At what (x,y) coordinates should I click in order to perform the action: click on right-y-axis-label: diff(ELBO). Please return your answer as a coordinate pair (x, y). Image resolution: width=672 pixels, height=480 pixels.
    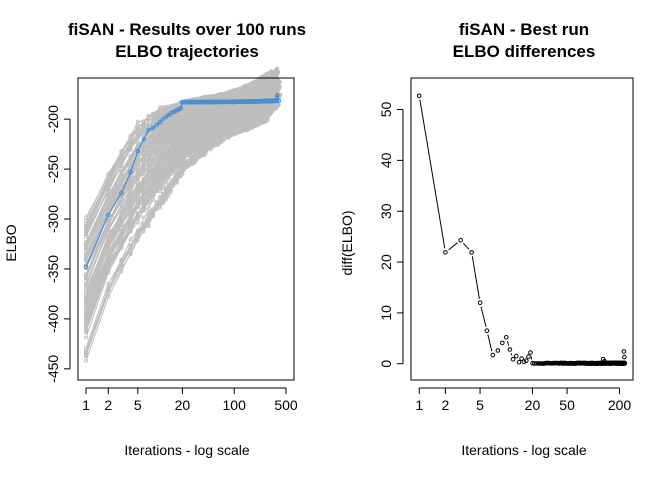
    Looking at the image, I should click on (347, 242).